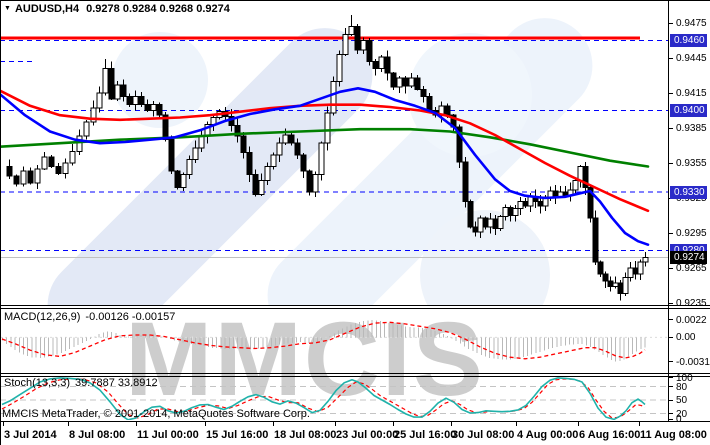  Describe the element at coordinates (305, 362) in the screenshot. I see `watermark-text: MMCIS` at that location.